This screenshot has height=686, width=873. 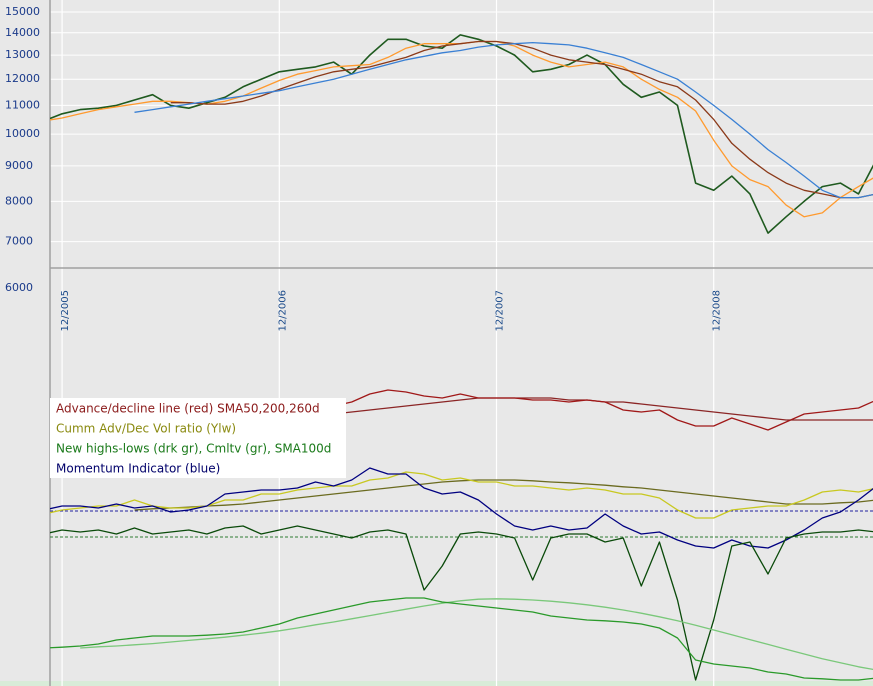 What do you see at coordinates (22, 78) in the screenshot?
I see `y-tick-label: 12000` at bounding box center [22, 78].